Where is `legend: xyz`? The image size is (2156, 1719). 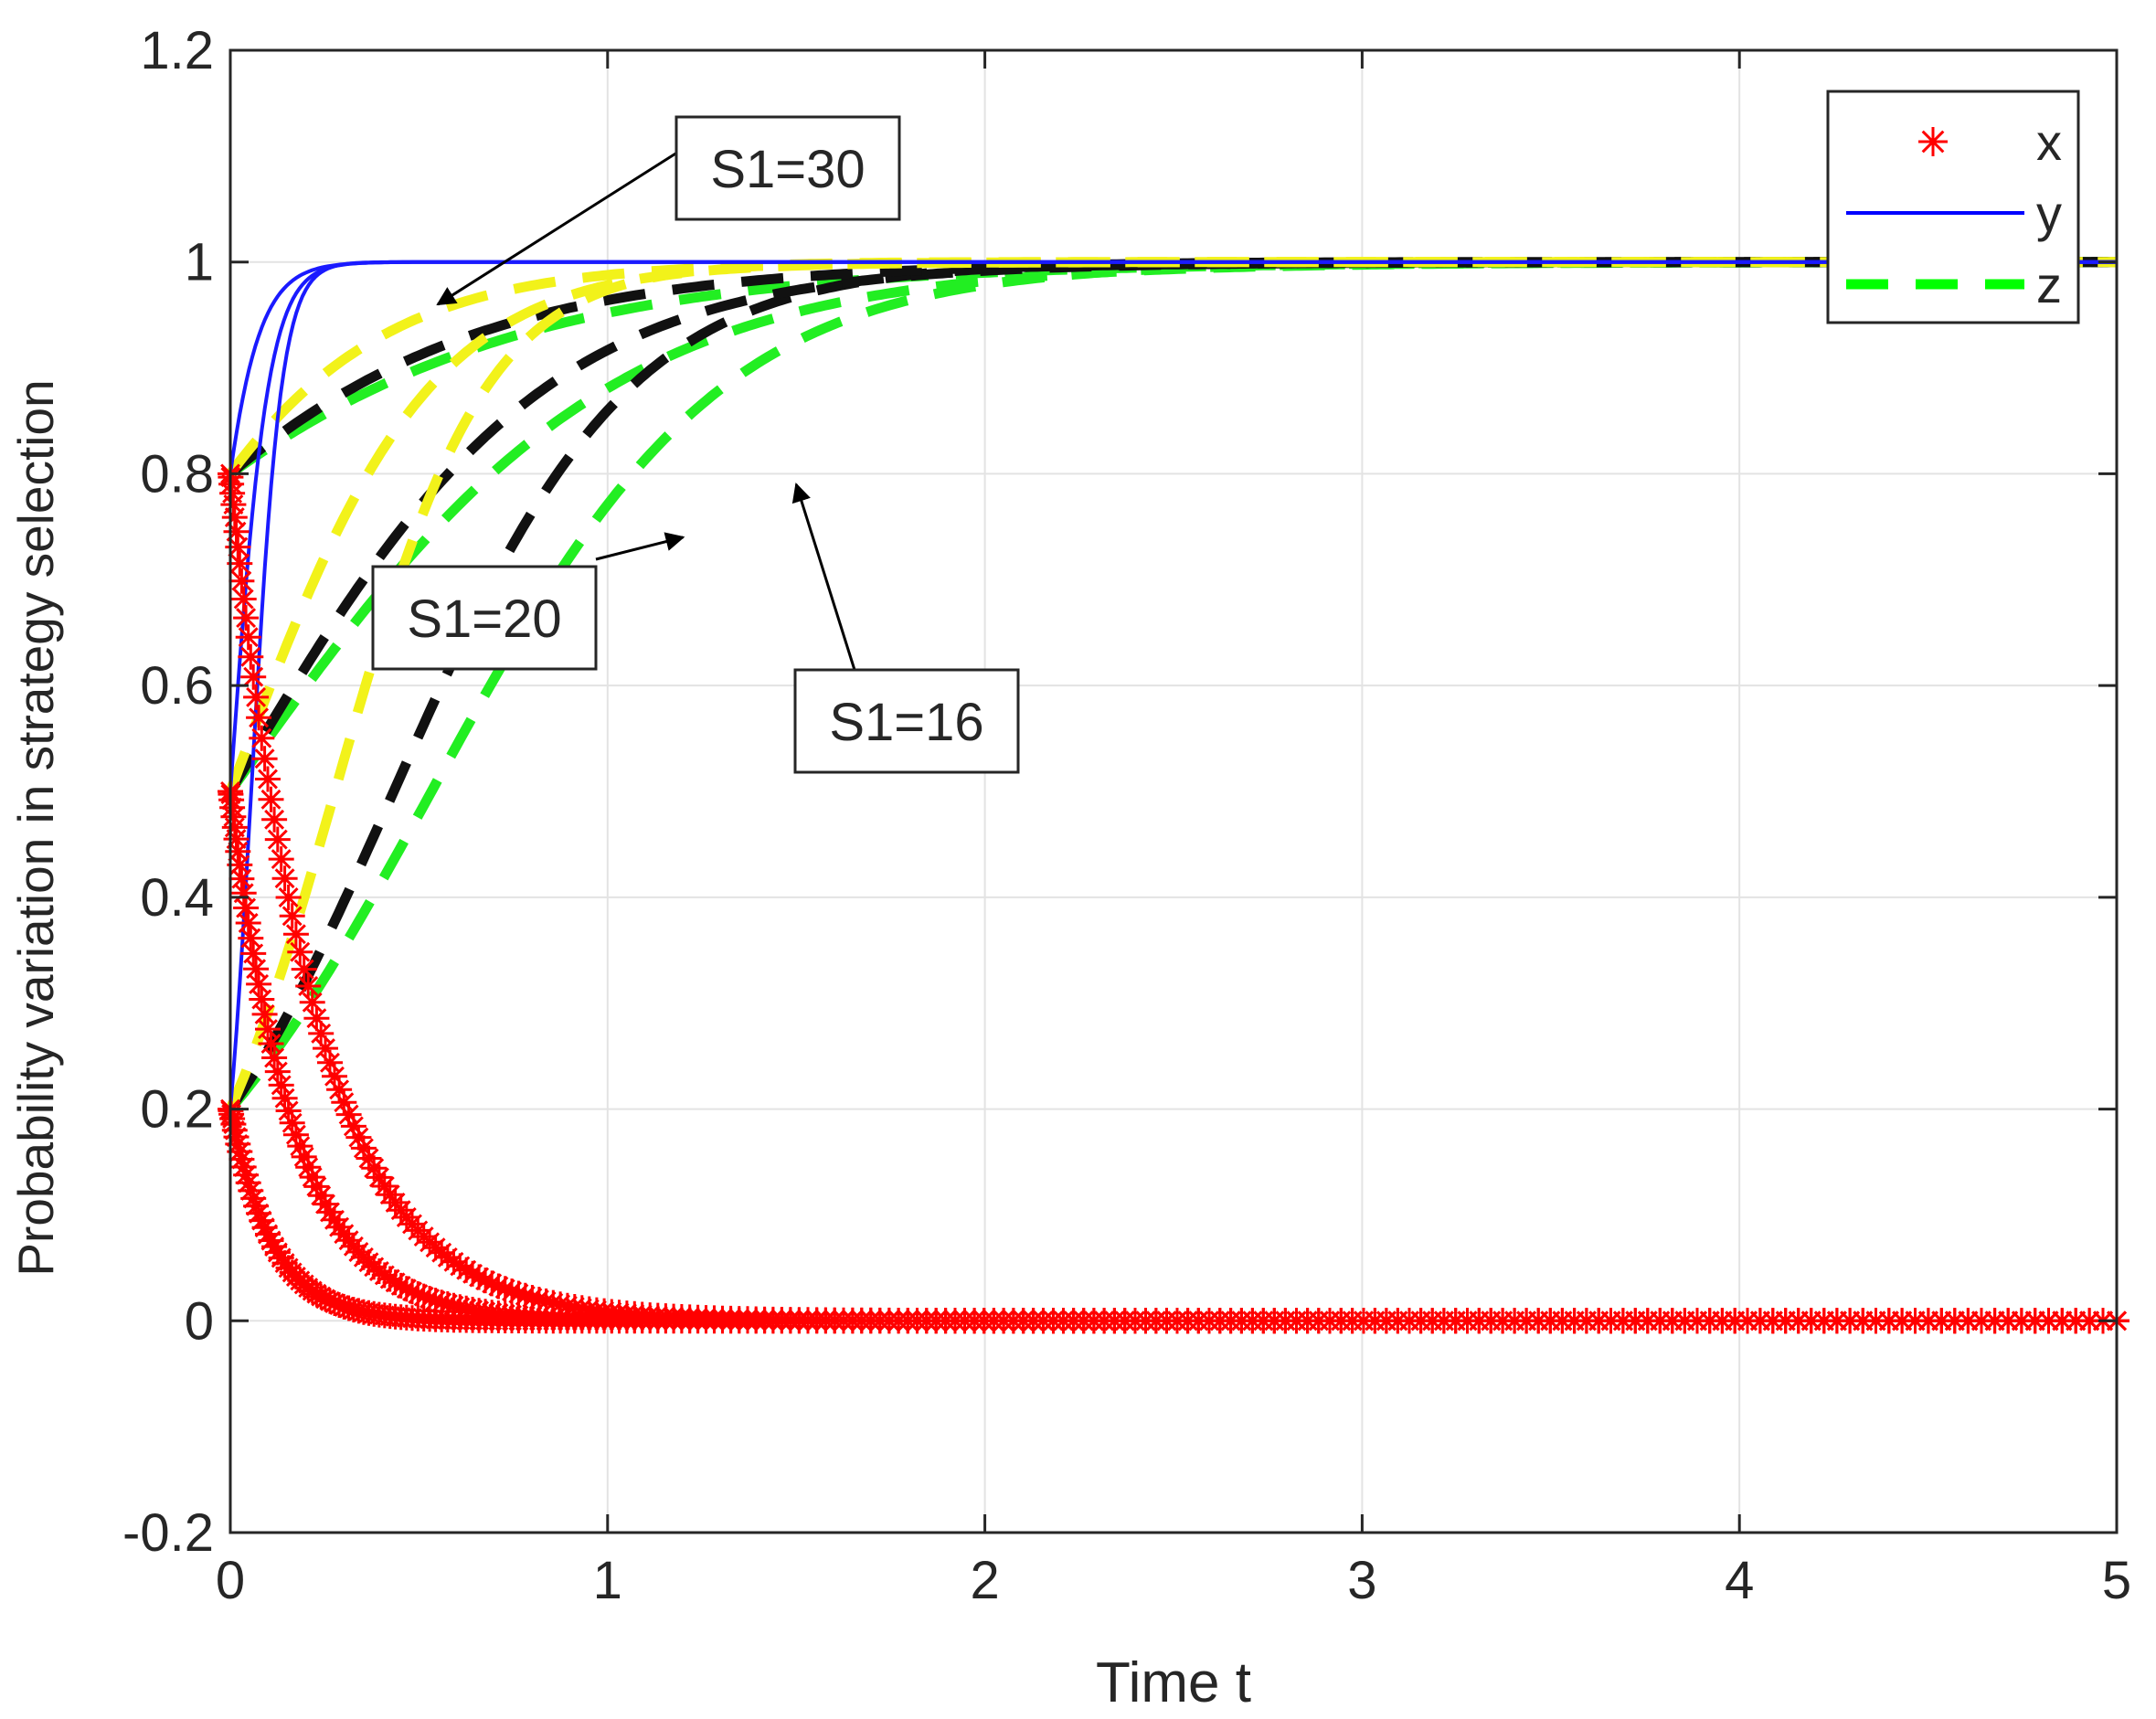
legend: xyz is located at coordinates (1953, 207).